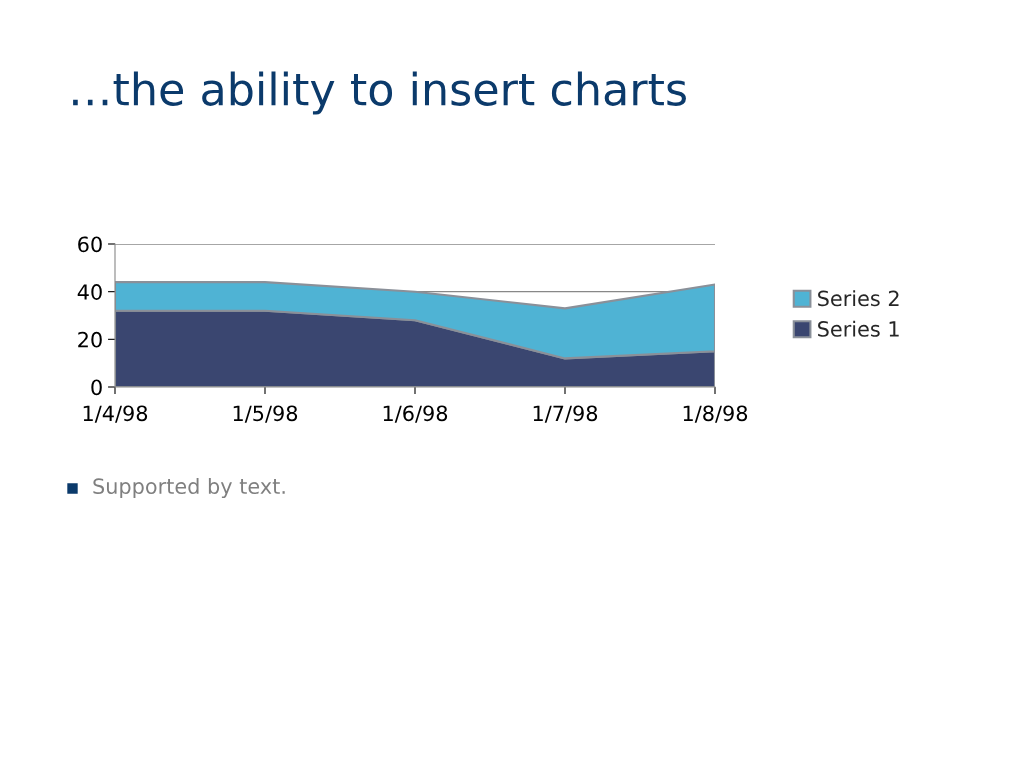 This screenshot has height=768, width=1024. I want to click on chart-title: …the ability to insert charts, so click(379, 93).